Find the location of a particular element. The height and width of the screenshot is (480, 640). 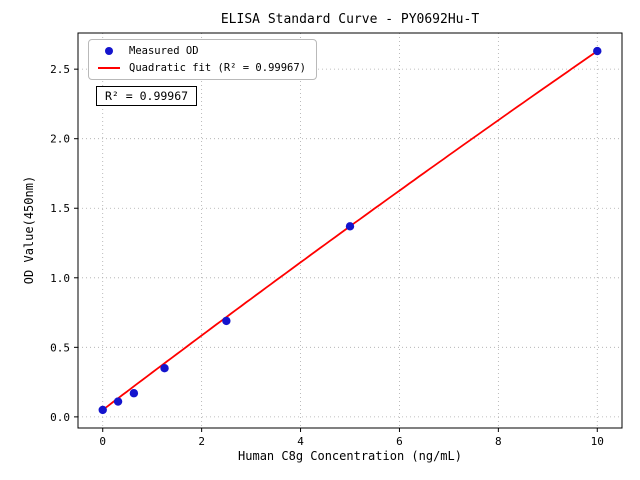

line-glyph is located at coordinates (109, 68).